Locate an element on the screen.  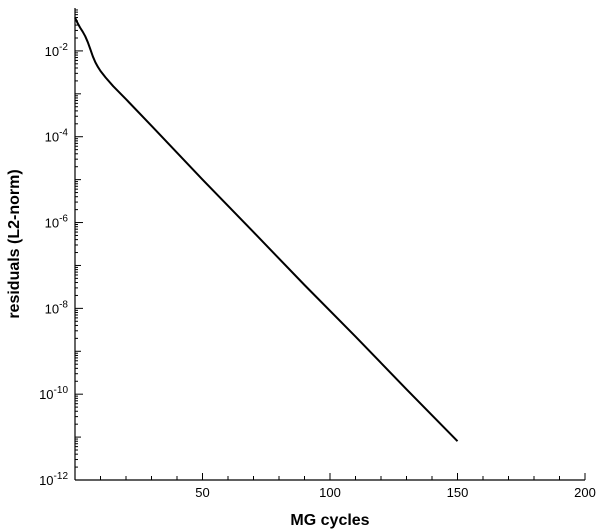
x-tick-label: 200 is located at coordinates (585, 492).